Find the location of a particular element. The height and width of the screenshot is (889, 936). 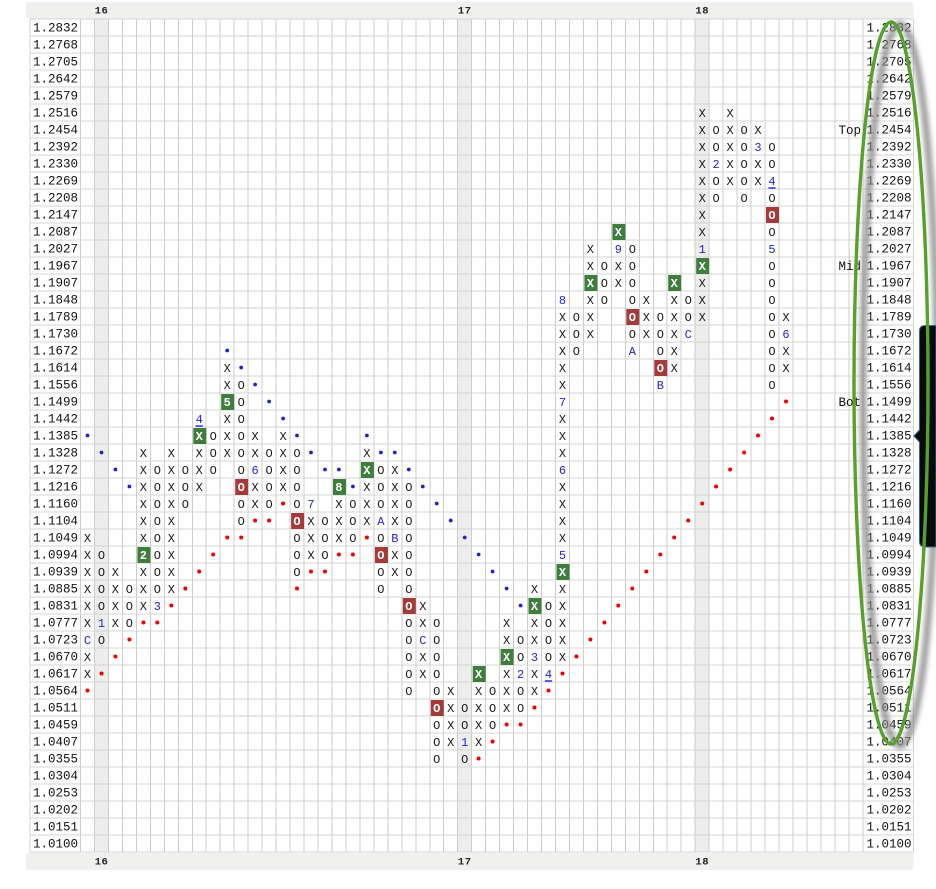

svg-text: 16 is located at coordinates (102, 863).